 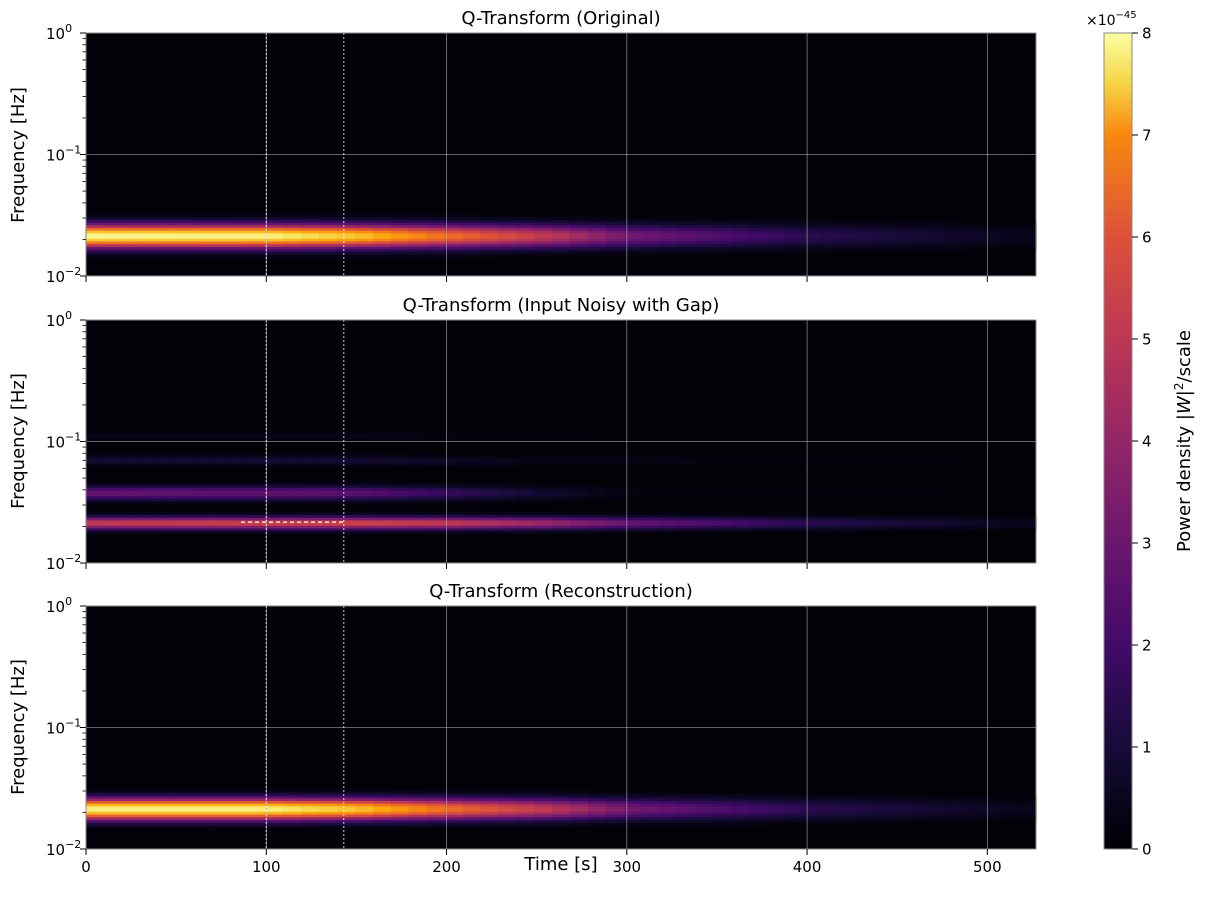 What do you see at coordinates (68, 601) in the screenshot?
I see `y-tick-exponent: 0` at bounding box center [68, 601].